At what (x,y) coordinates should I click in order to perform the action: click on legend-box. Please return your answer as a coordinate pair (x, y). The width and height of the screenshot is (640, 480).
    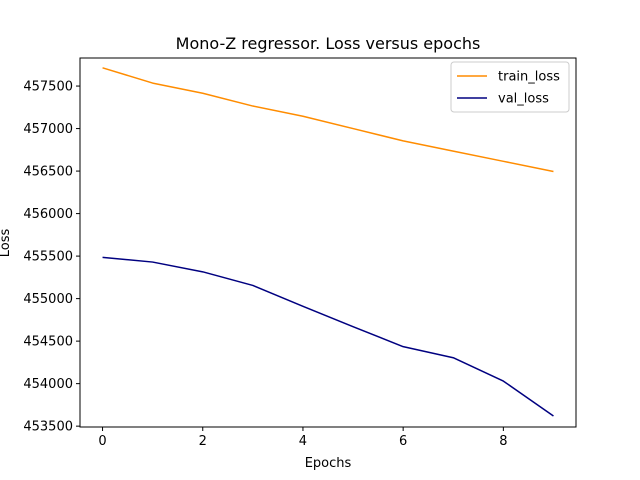
    Looking at the image, I should click on (510, 87).